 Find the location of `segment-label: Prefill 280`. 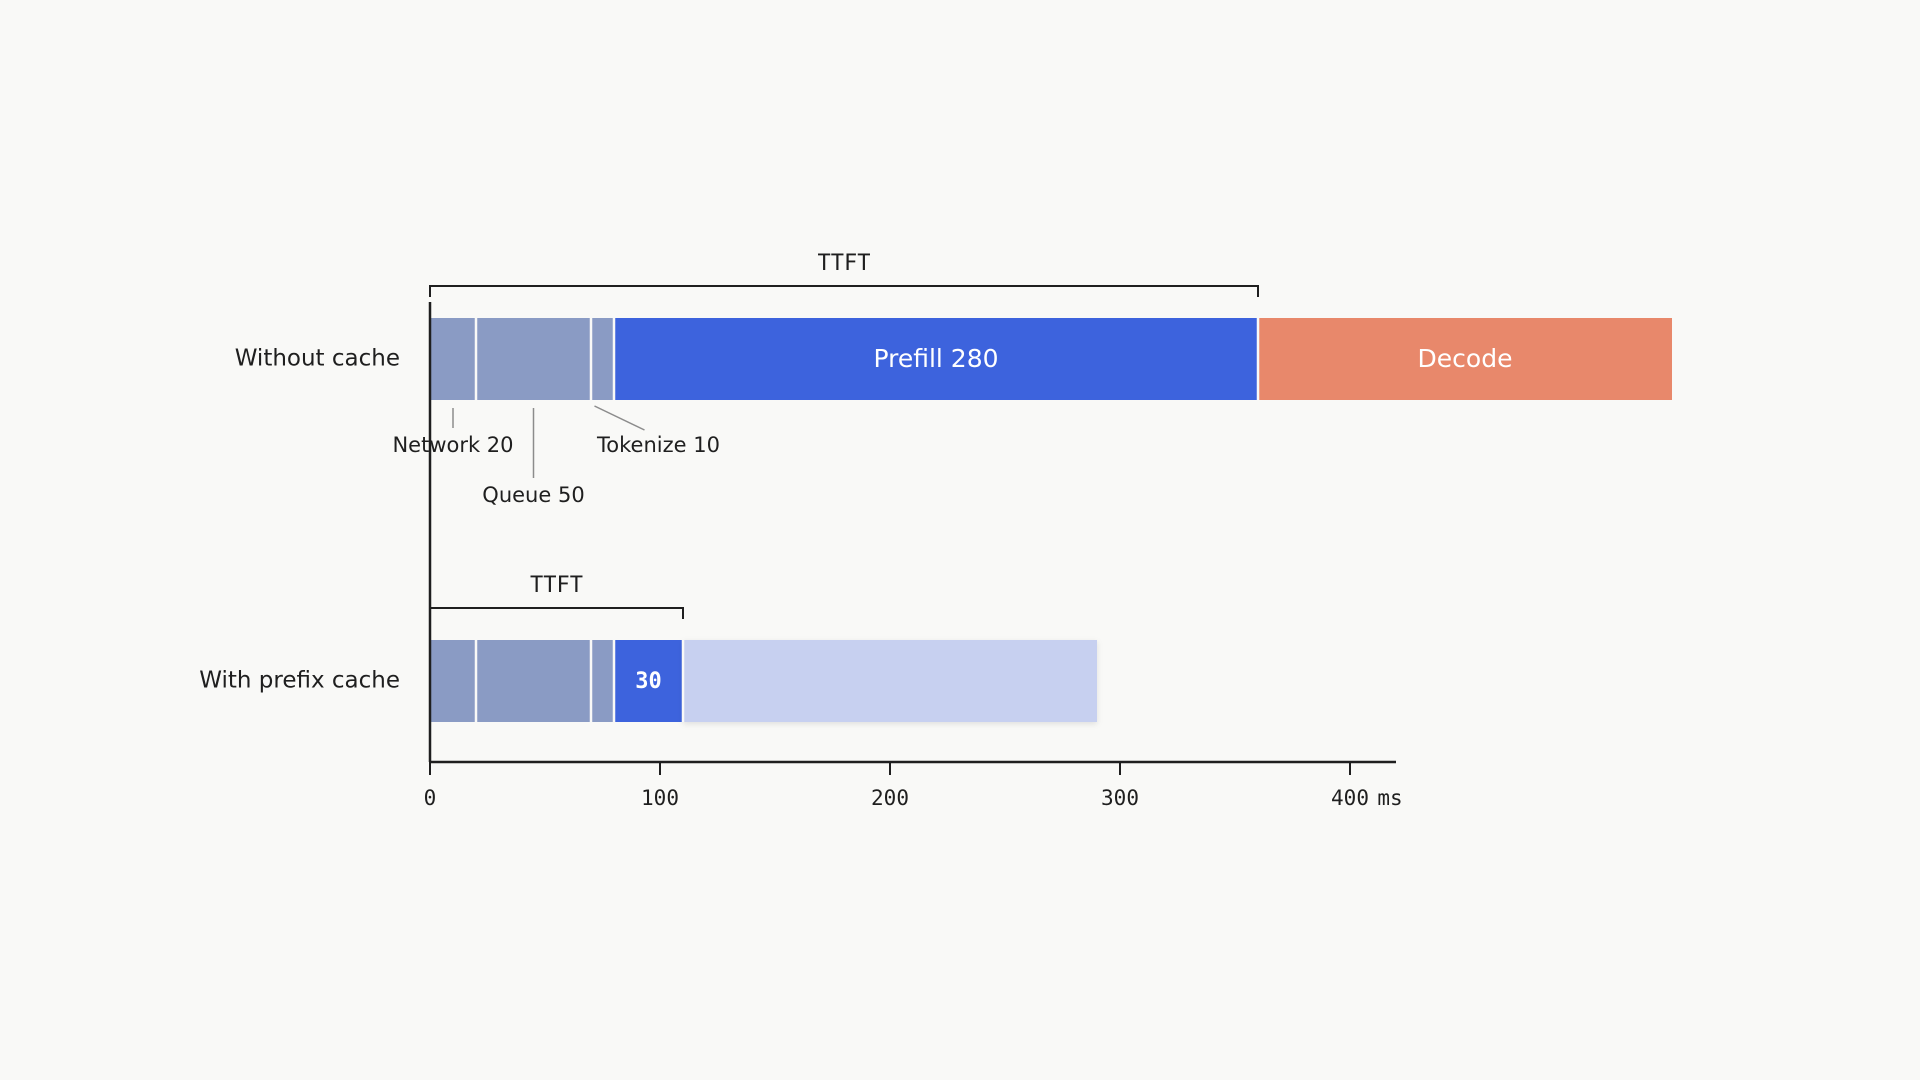

segment-label: Prefill 280 is located at coordinates (935, 358).